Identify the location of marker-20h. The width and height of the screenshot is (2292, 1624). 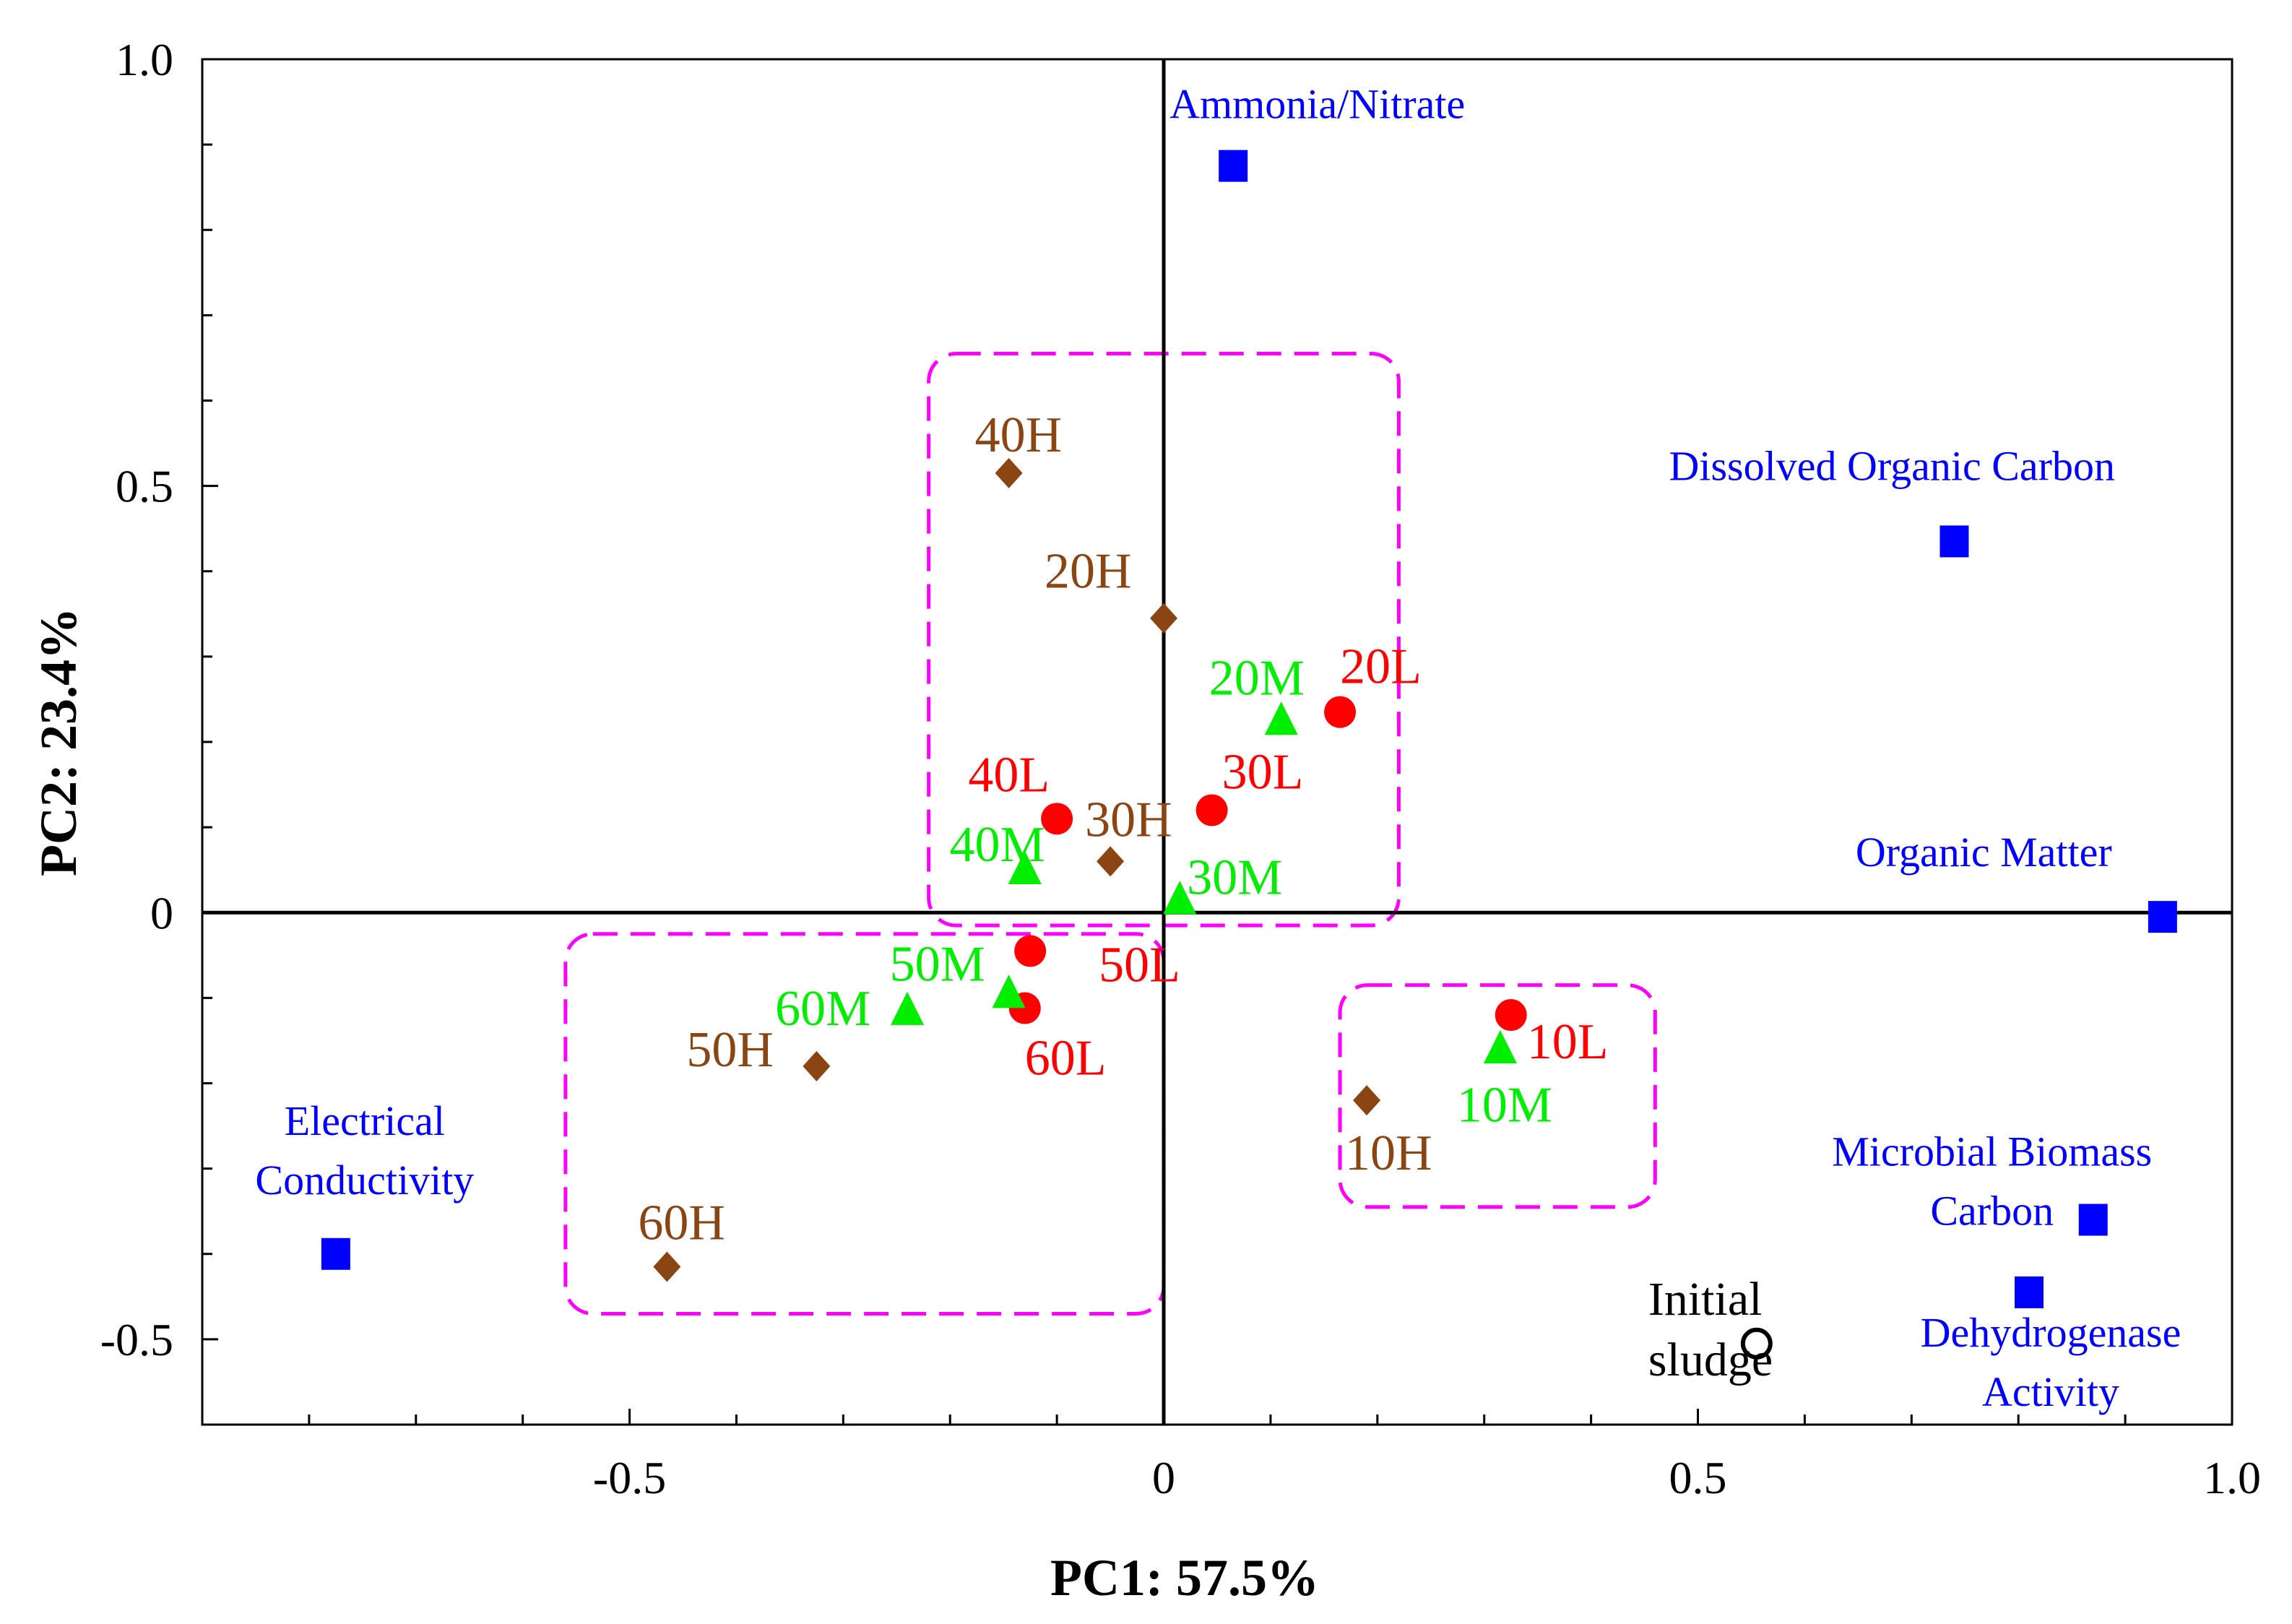
(1164, 618).